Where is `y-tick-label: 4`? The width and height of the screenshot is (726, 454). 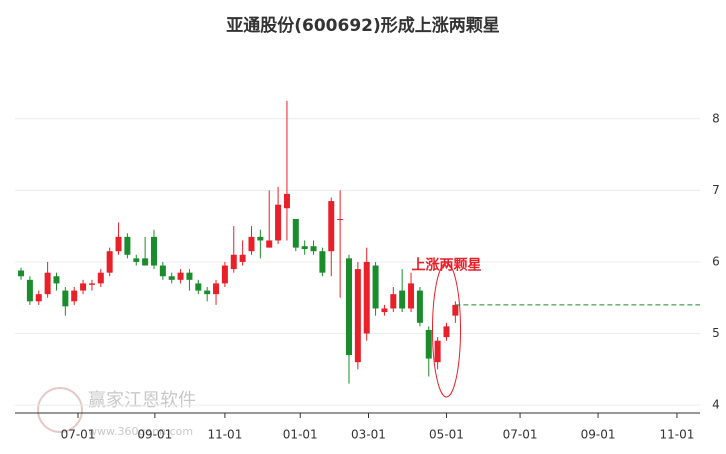 y-tick-label: 4 is located at coordinates (716, 405).